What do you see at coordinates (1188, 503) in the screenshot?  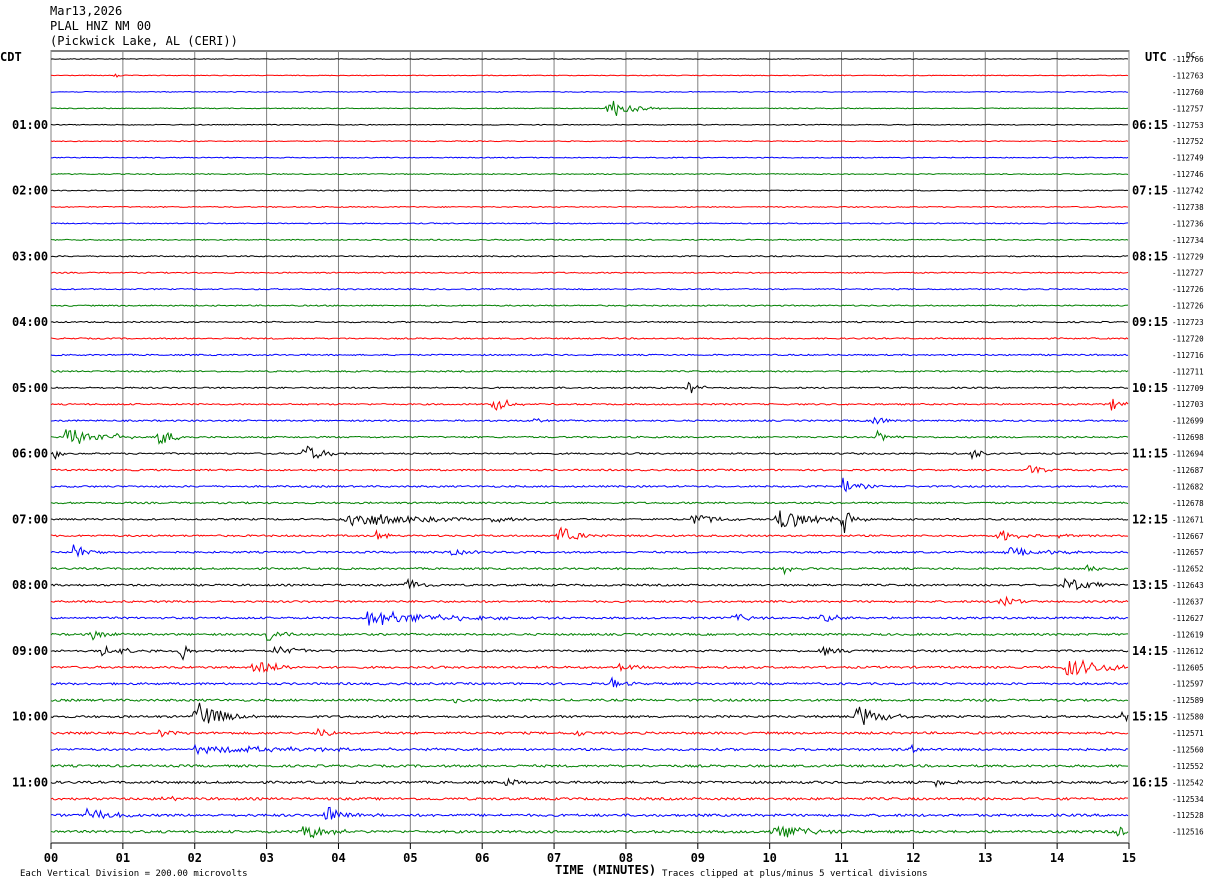 I see `dc-offset-label: -112678` at bounding box center [1188, 503].